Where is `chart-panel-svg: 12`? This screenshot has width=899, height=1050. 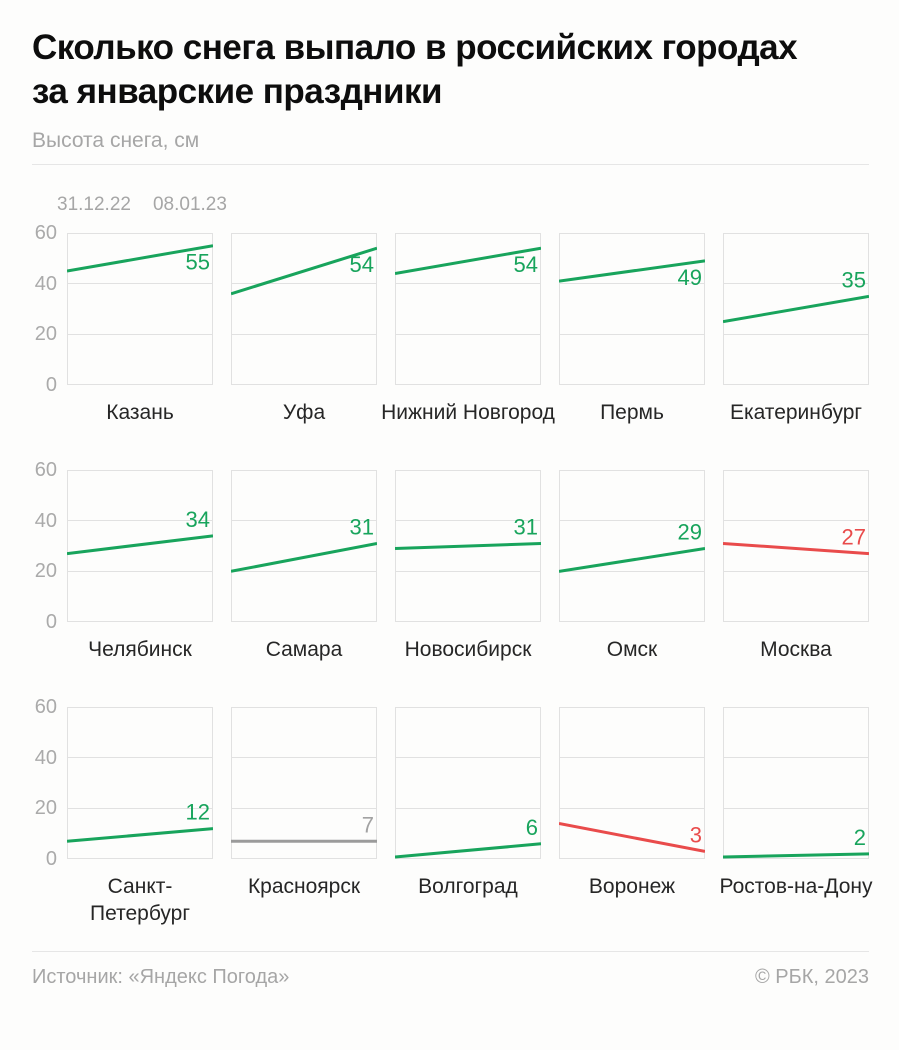 chart-panel-svg: 12 is located at coordinates (140, 783).